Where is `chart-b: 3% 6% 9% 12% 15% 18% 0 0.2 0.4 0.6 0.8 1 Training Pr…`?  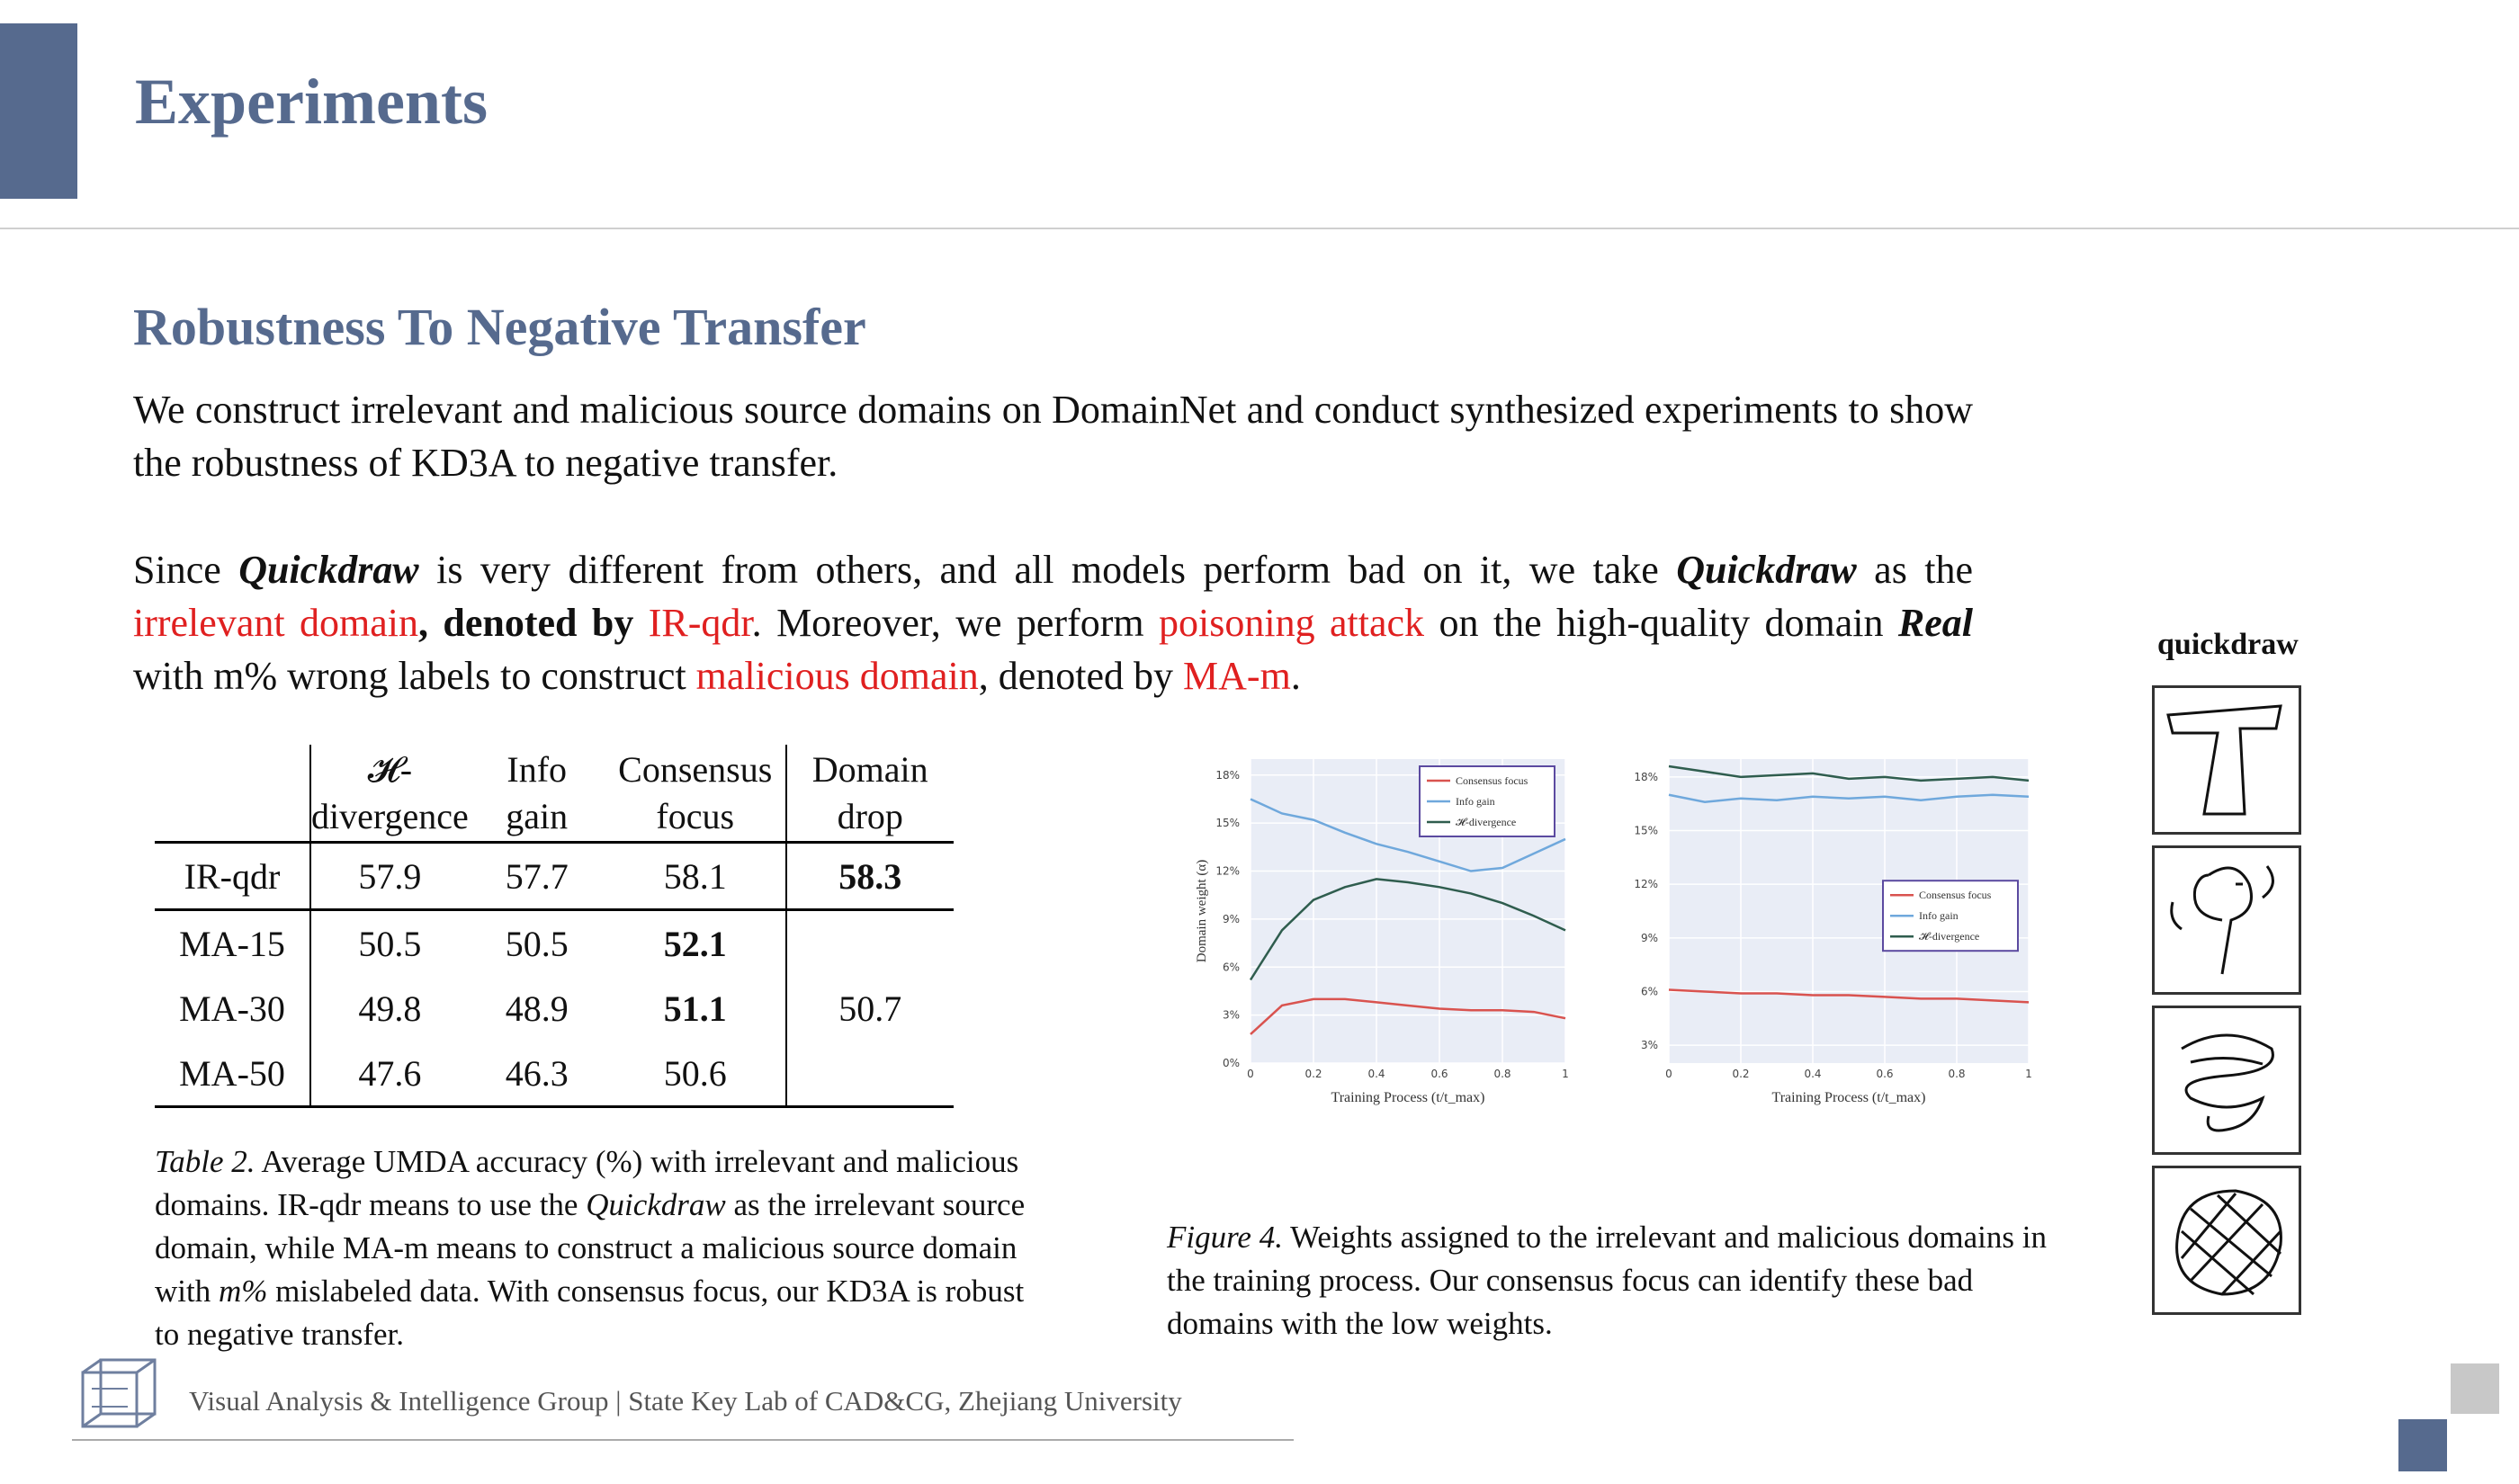 chart-b: 3% 6% 9% 12% 15% 18% 0 0.2 0.4 0.6 0.8 1 Training Pr… is located at coordinates (1835, 935).